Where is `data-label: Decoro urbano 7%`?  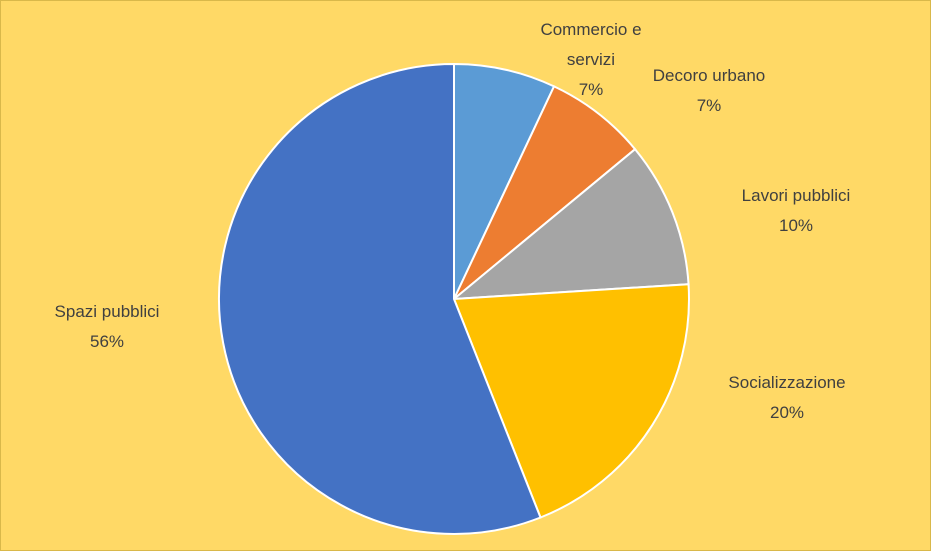
data-label: Decoro urbano 7% is located at coordinates (709, 91).